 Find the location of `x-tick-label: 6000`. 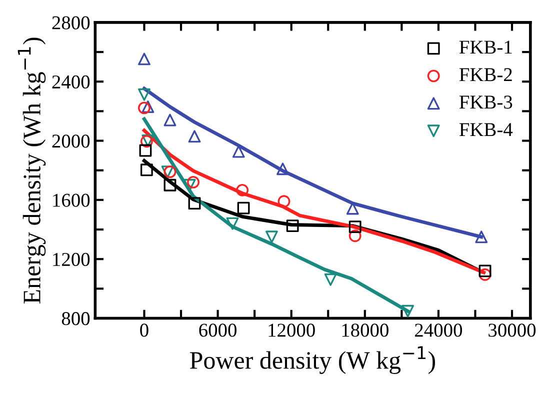

x-tick-label: 6000 is located at coordinates (217, 330).